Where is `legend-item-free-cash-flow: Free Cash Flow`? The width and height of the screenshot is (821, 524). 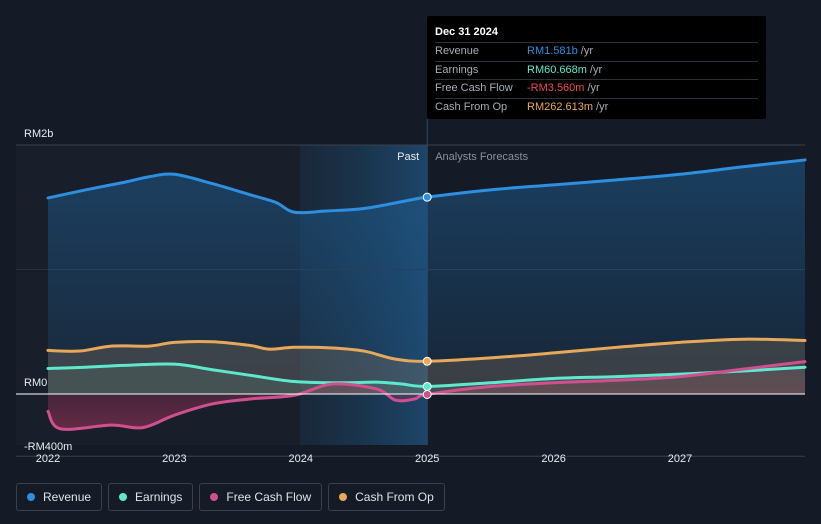 legend-item-free-cash-flow: Free Cash Flow is located at coordinates (261, 497).